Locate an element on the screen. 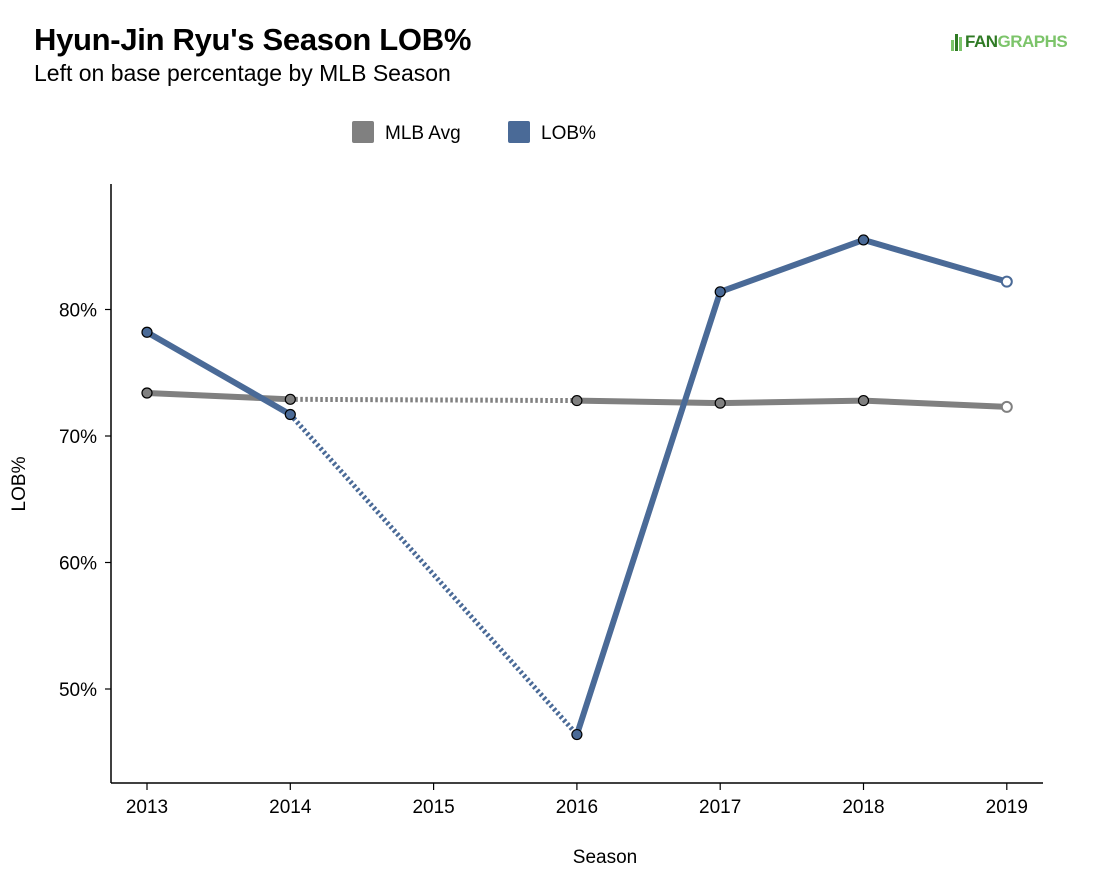 The width and height of the screenshot is (1106, 886). legend-label: MLB Avg is located at coordinates (423, 133).